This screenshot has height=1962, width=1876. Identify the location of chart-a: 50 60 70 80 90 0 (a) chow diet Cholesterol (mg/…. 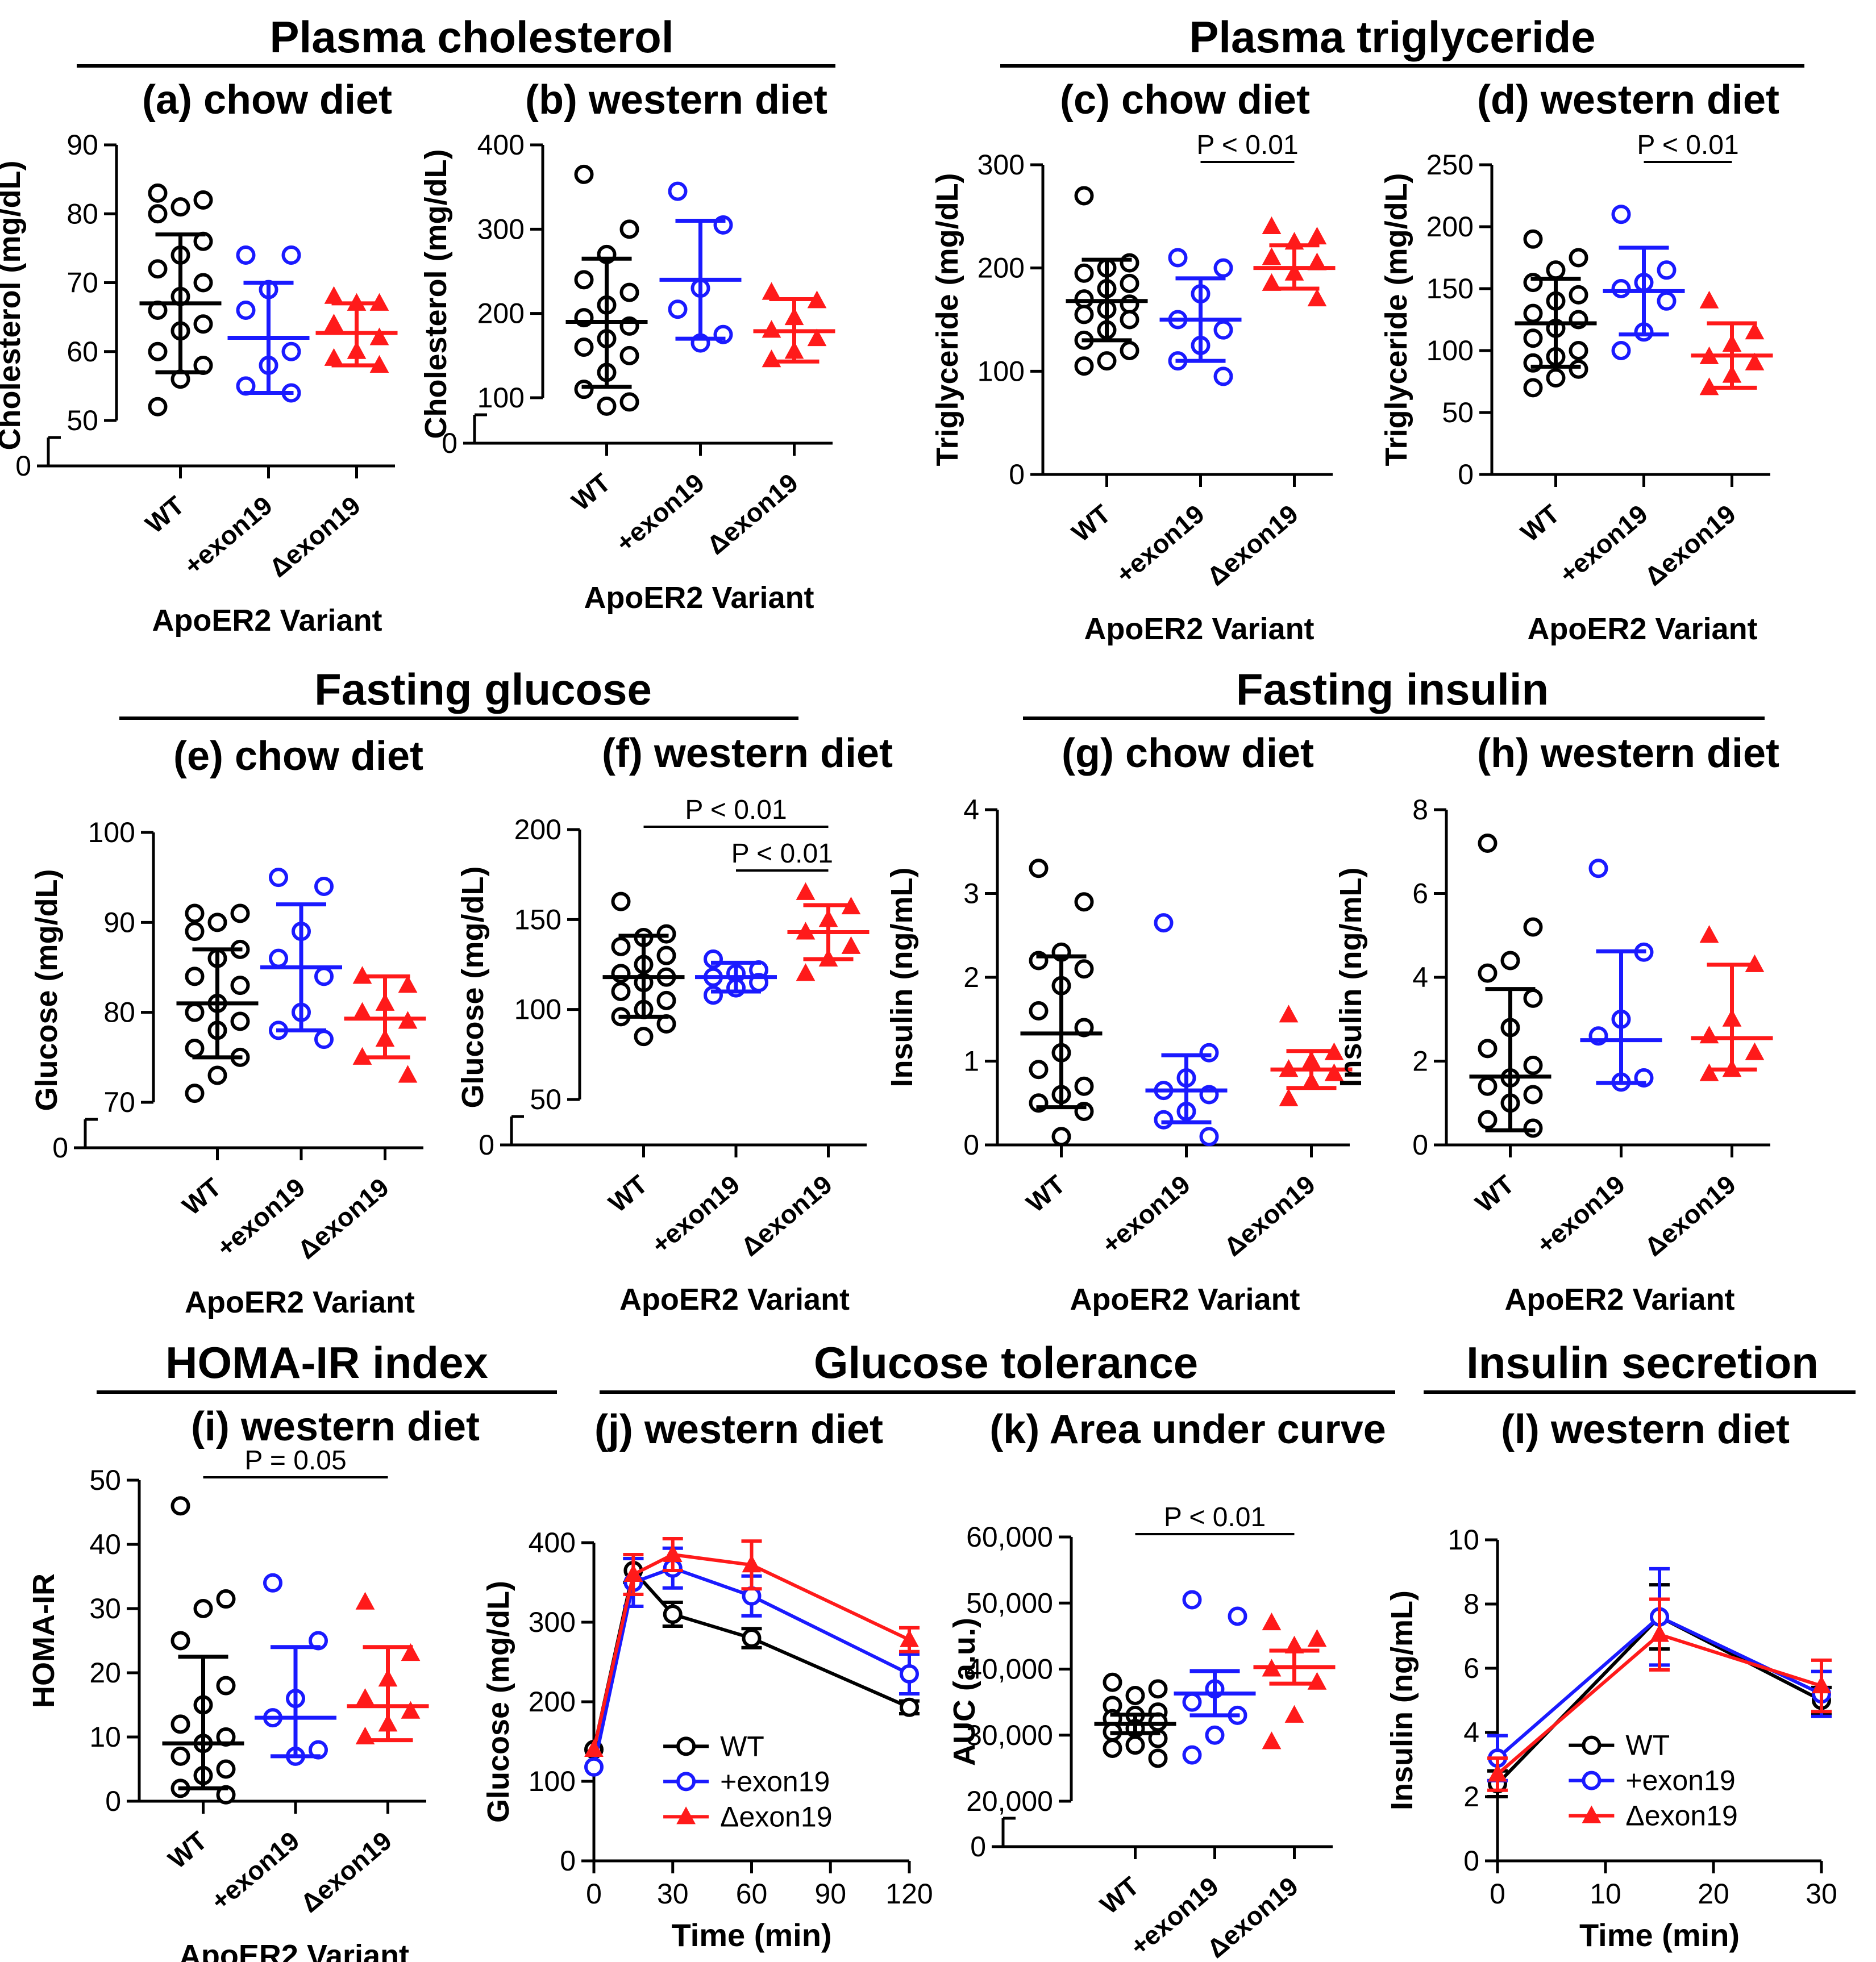
(199, 357).